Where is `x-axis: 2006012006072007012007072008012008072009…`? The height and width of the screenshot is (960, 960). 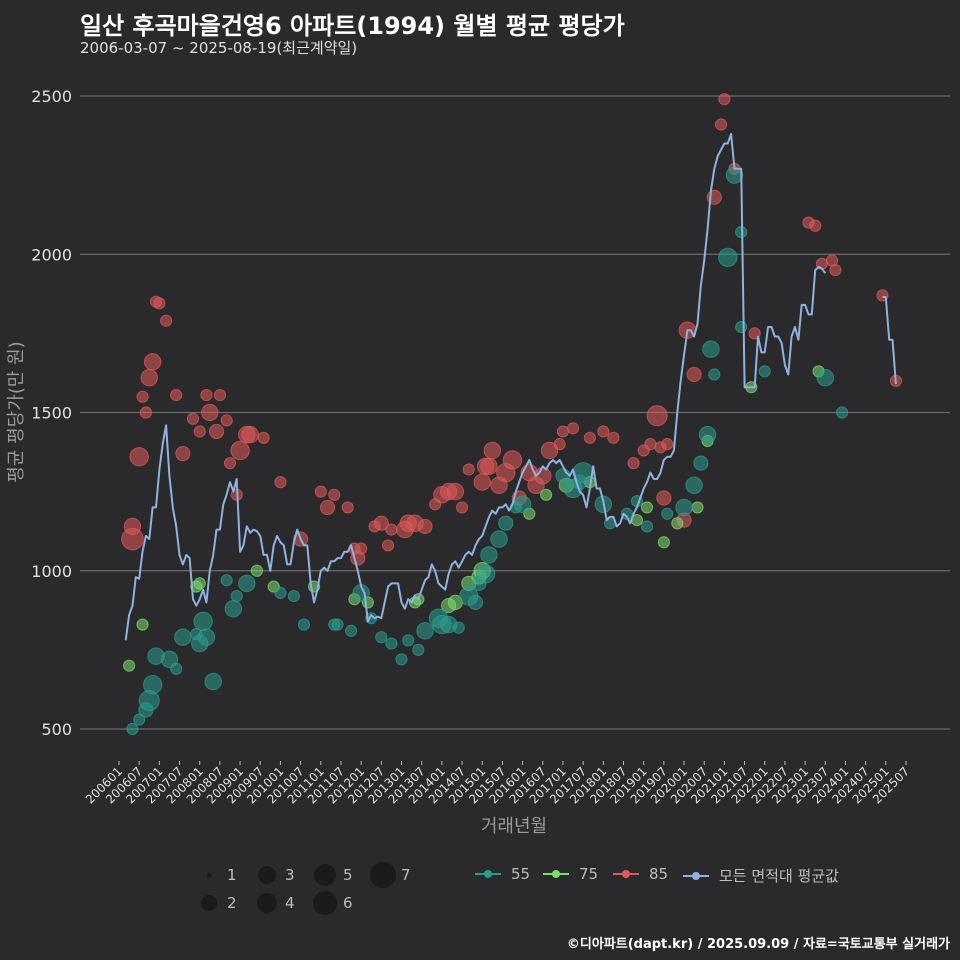 x-axis: 2006012006072007012007072008012008072009… is located at coordinates (497, 784).